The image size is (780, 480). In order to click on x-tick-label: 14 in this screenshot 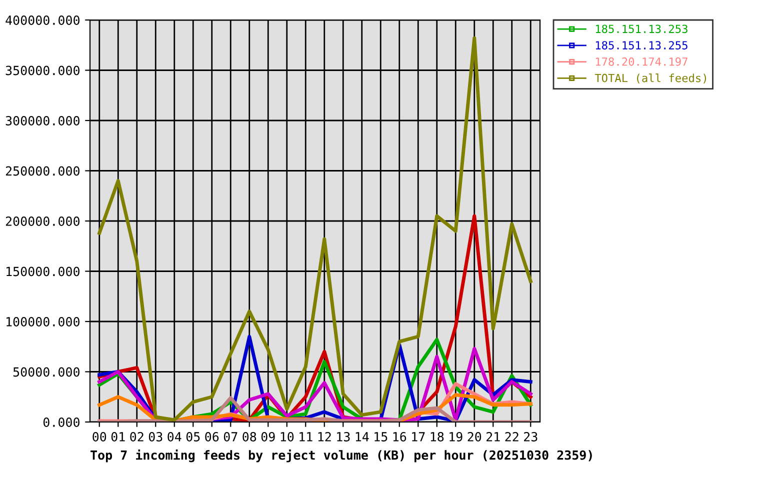, I will do `click(362, 437)`.